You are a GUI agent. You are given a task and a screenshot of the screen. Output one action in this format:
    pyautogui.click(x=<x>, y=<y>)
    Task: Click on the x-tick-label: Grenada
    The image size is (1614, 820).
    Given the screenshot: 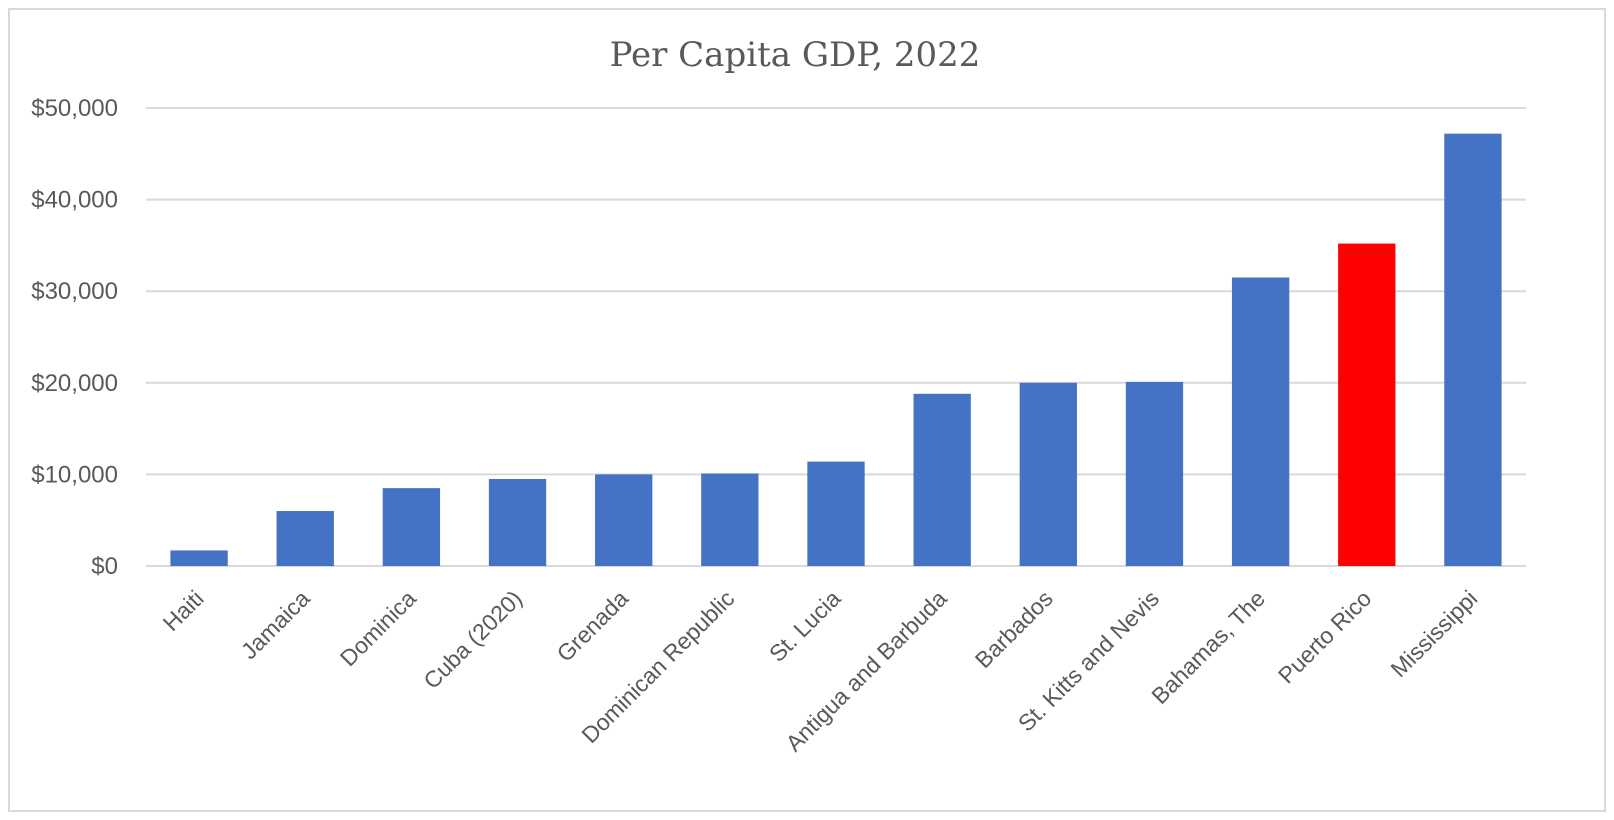 What is the action you would take?
    pyautogui.click(x=593, y=626)
    